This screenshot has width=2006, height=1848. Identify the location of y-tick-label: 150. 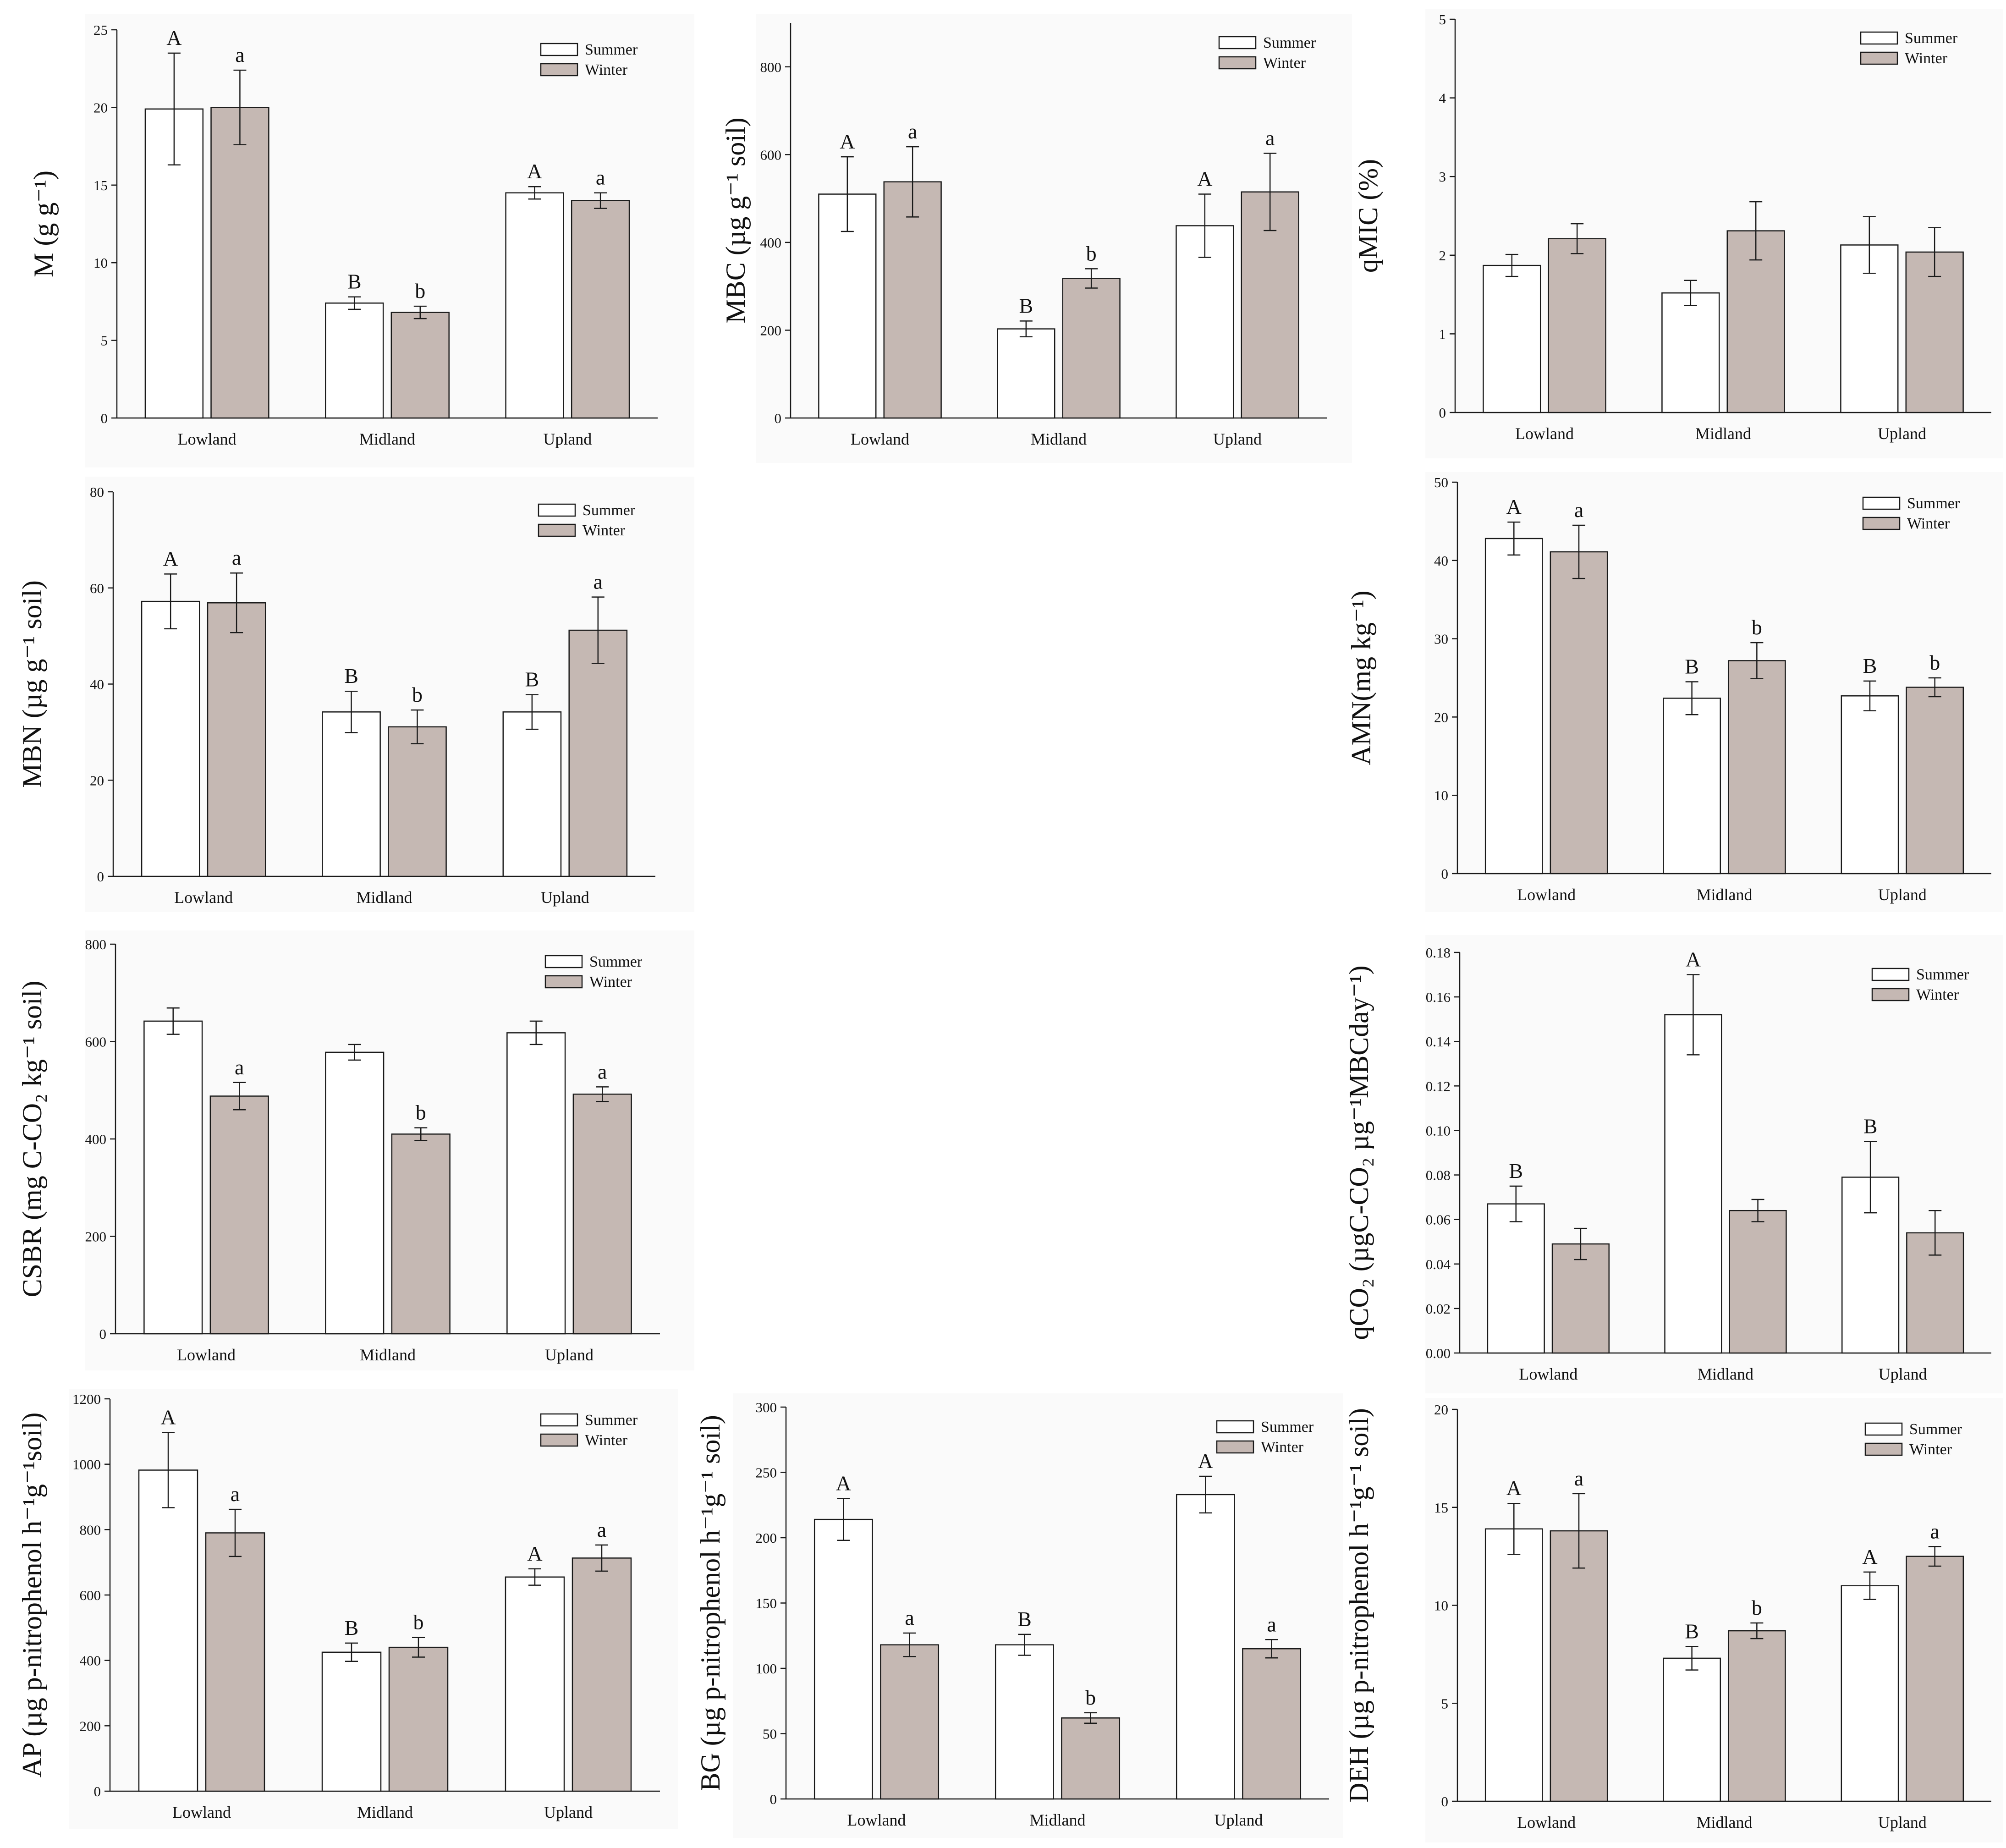
(766, 1603).